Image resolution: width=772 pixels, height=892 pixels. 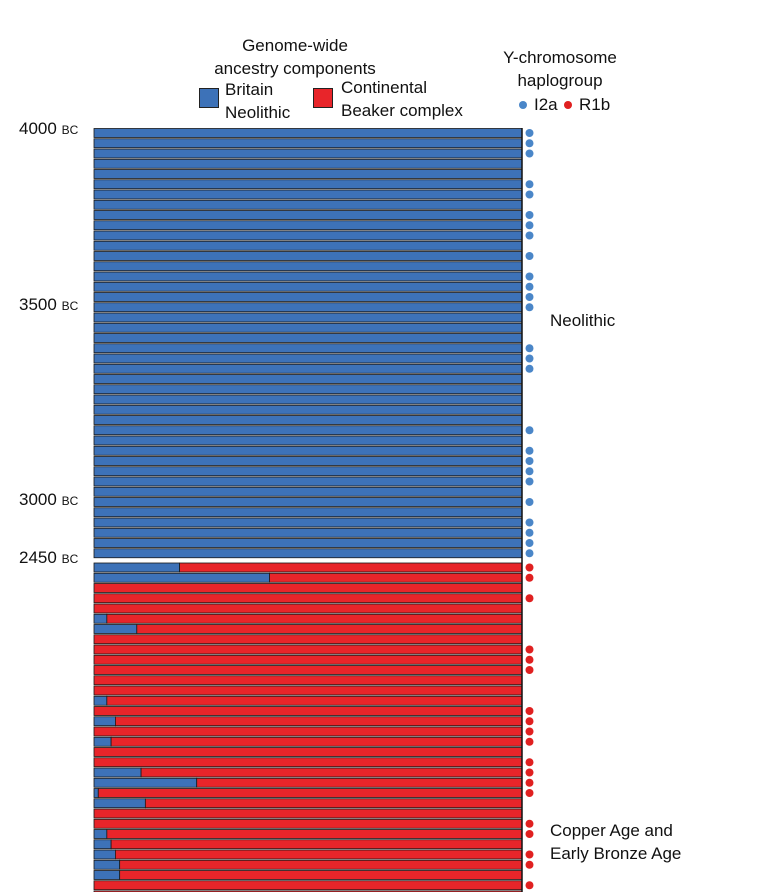 I want to click on neolithic-haplogroup-dot-38-i2a, so click(x=529, y=522).